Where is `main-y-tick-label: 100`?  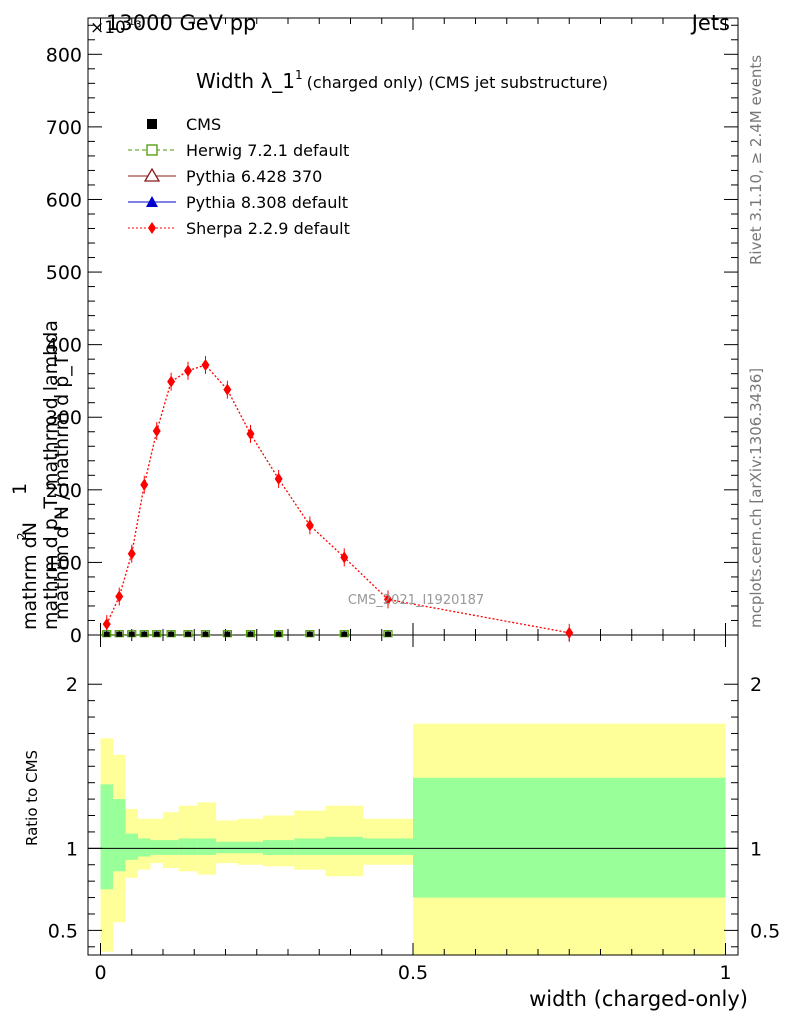
main-y-tick-label: 100 is located at coordinates (64, 563).